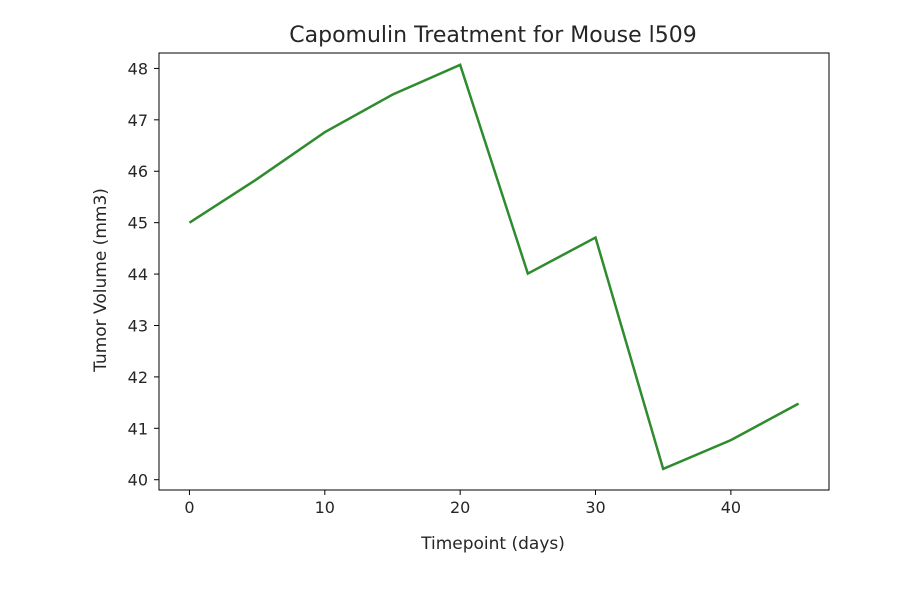  I want to click on y-axis-label: Tumor Volume (mm3), so click(101, 280).